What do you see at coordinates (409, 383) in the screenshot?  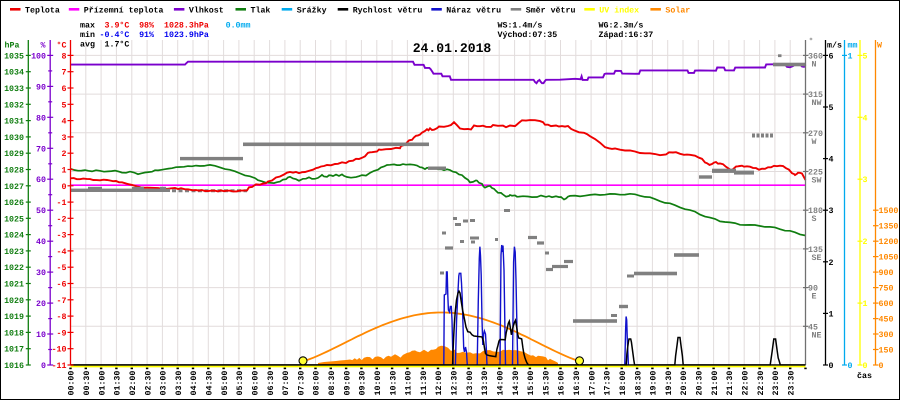 I see `svg-text: 11:00` at bounding box center [409, 383].